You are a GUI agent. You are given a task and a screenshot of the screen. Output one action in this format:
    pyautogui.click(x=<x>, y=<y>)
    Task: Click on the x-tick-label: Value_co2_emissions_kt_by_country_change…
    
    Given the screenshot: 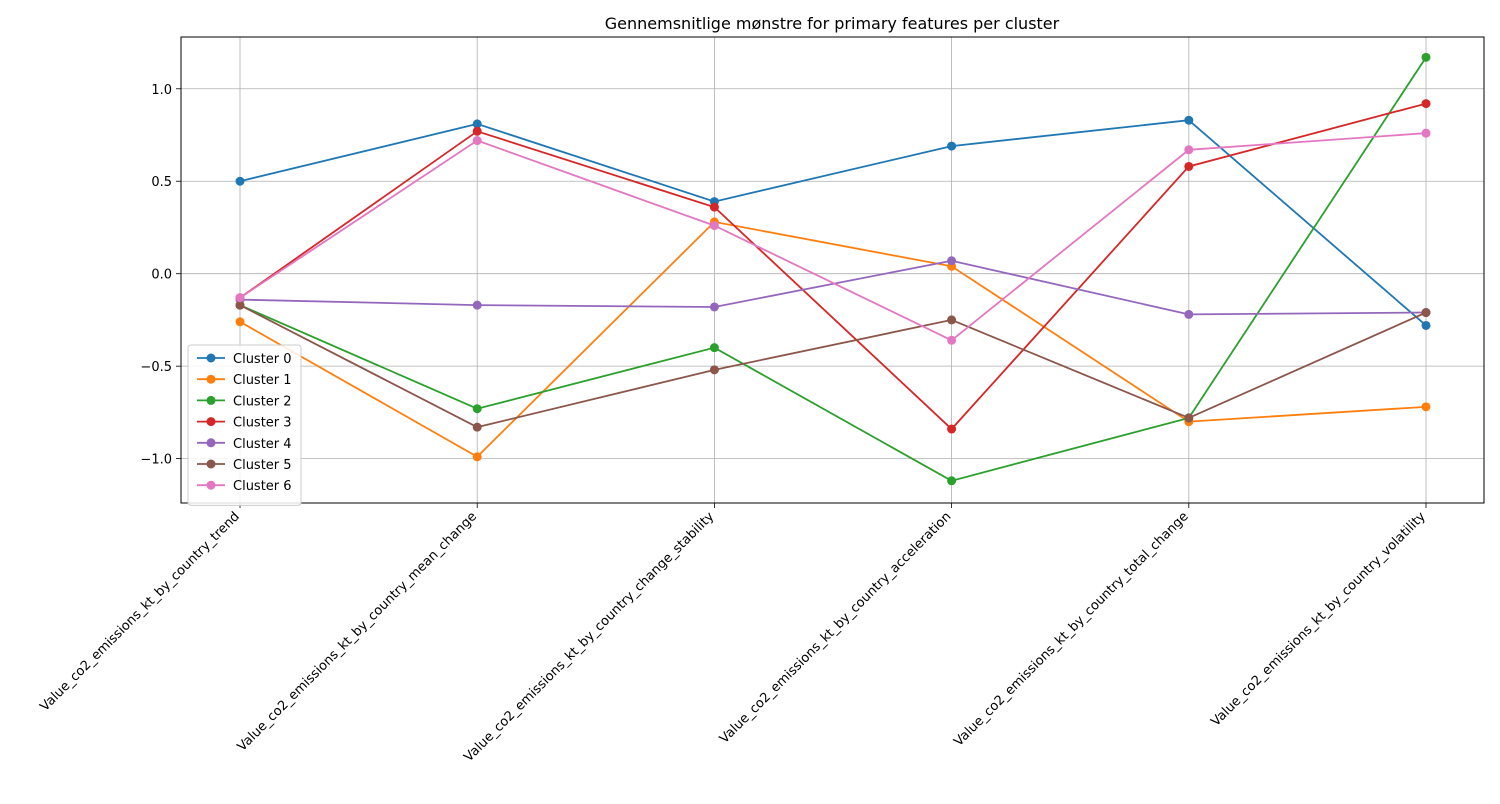 What is the action you would take?
    pyautogui.click(x=589, y=637)
    